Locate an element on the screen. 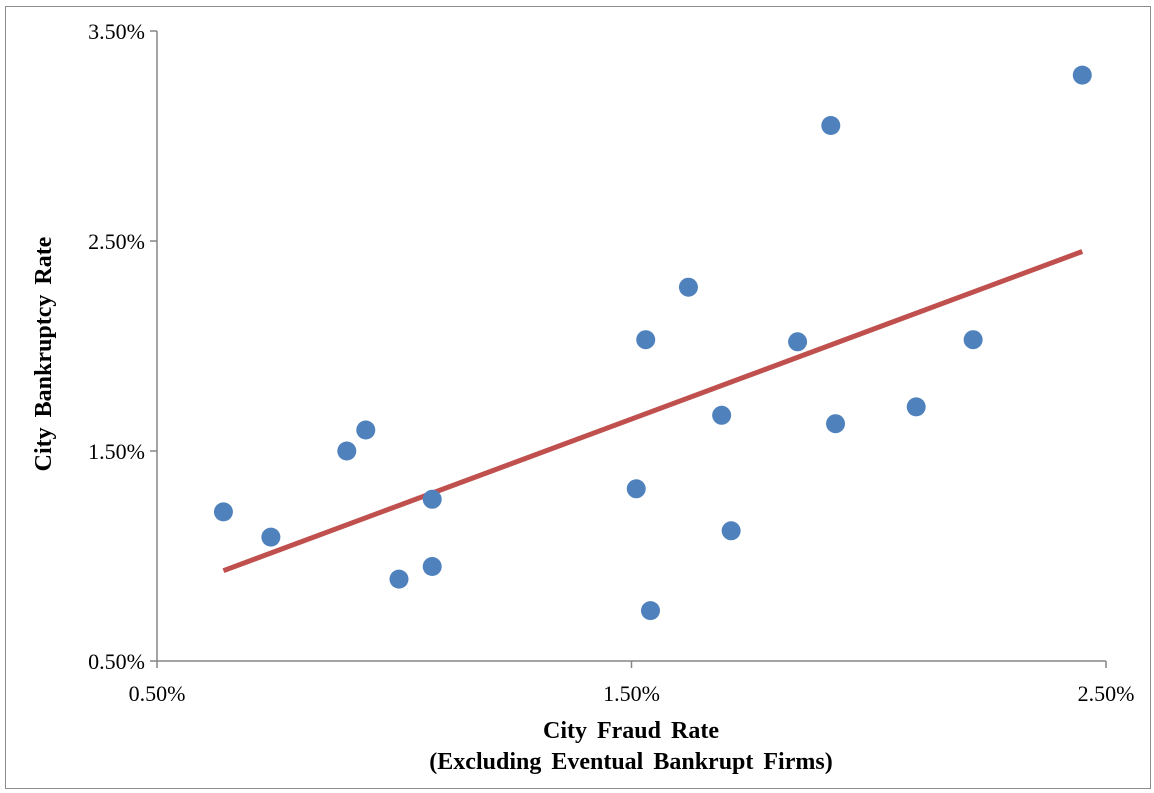 This screenshot has height=793, width=1154. x-ticks: 0.50% 1.50% 2.50% is located at coordinates (632, 683).